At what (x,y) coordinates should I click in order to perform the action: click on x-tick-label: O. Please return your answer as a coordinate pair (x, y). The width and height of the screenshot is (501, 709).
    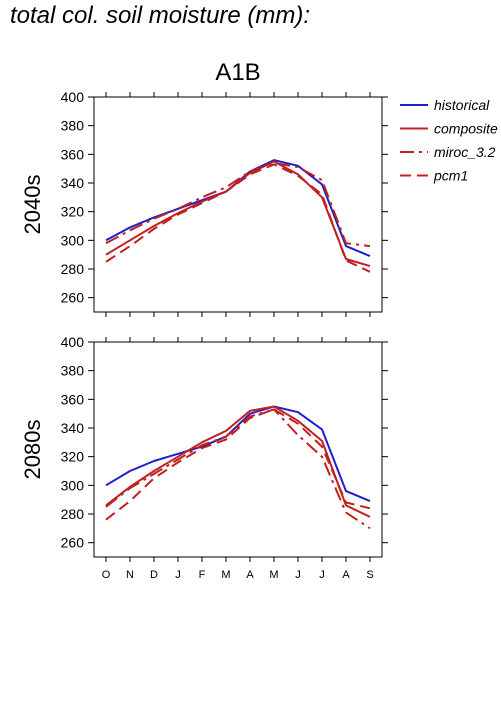
    Looking at the image, I should click on (106, 575).